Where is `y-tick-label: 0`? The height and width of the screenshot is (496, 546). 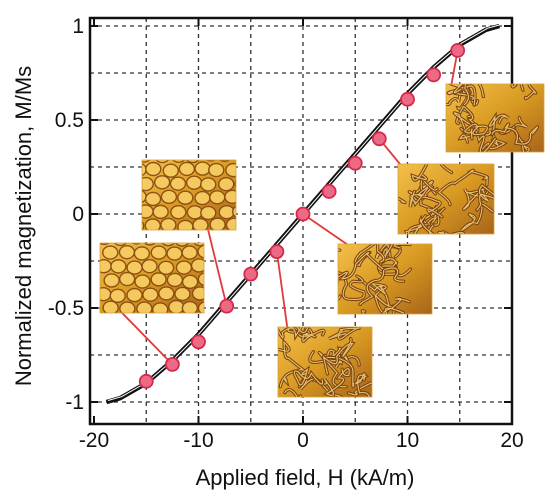
y-tick-label: 0 is located at coordinates (78, 214).